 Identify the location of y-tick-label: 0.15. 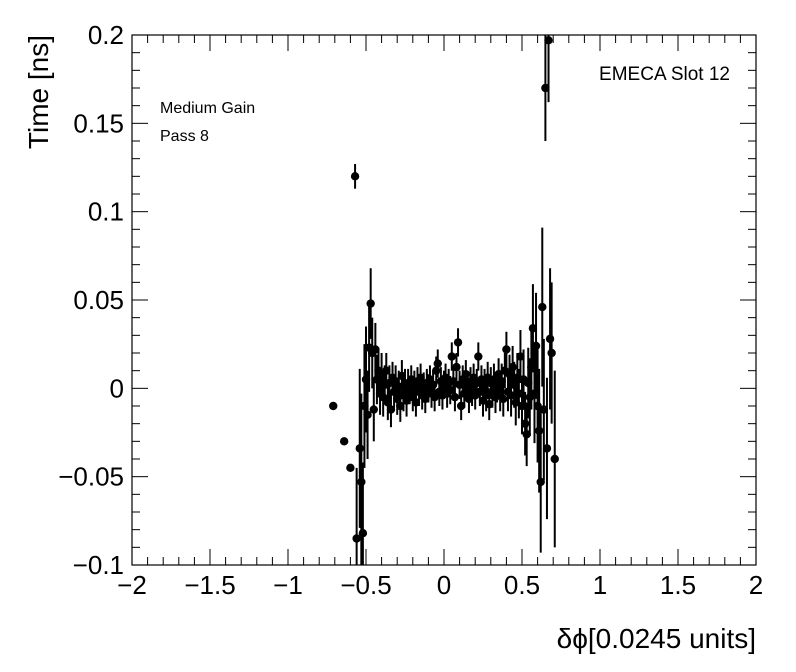
(98, 123).